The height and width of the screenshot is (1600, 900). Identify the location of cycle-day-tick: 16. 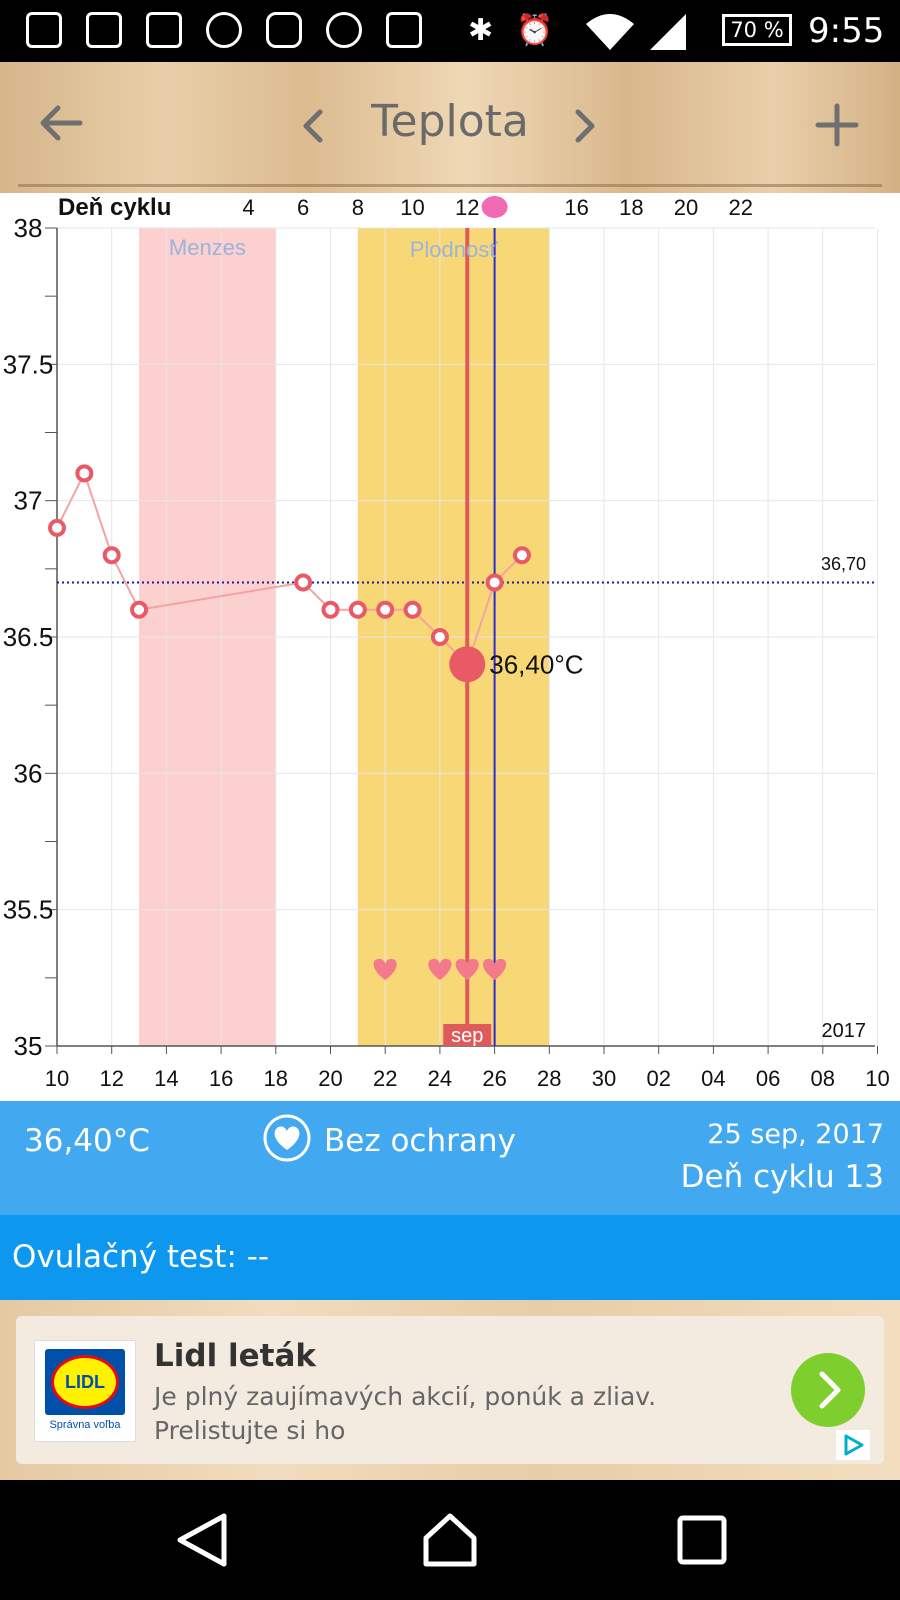
(576, 207).